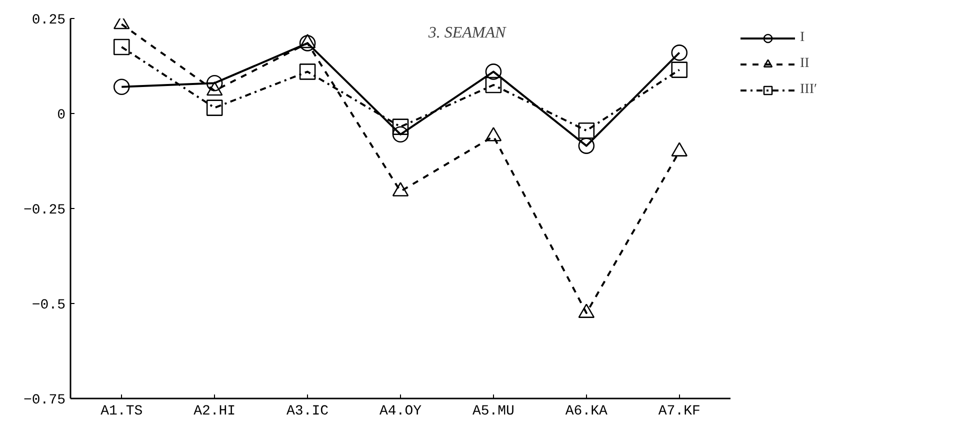 The image size is (968, 445). I want to click on legend-label: I, so click(803, 38).